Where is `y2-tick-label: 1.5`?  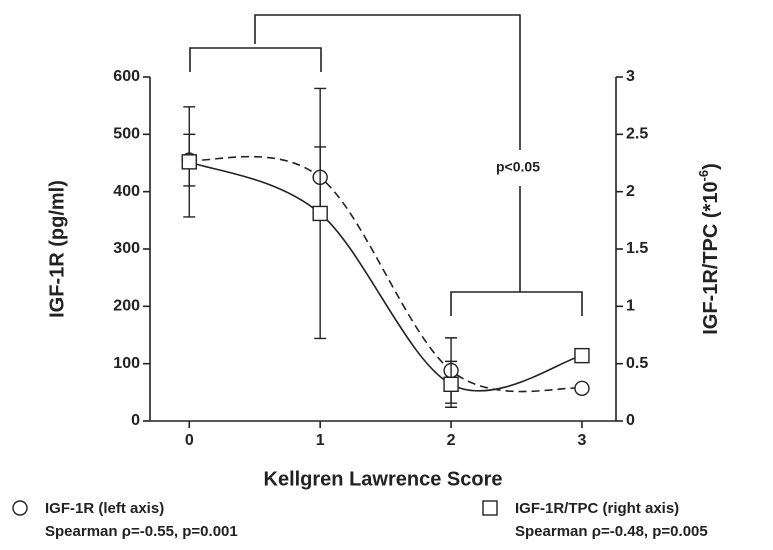
y2-tick-label: 1.5 is located at coordinates (637, 248).